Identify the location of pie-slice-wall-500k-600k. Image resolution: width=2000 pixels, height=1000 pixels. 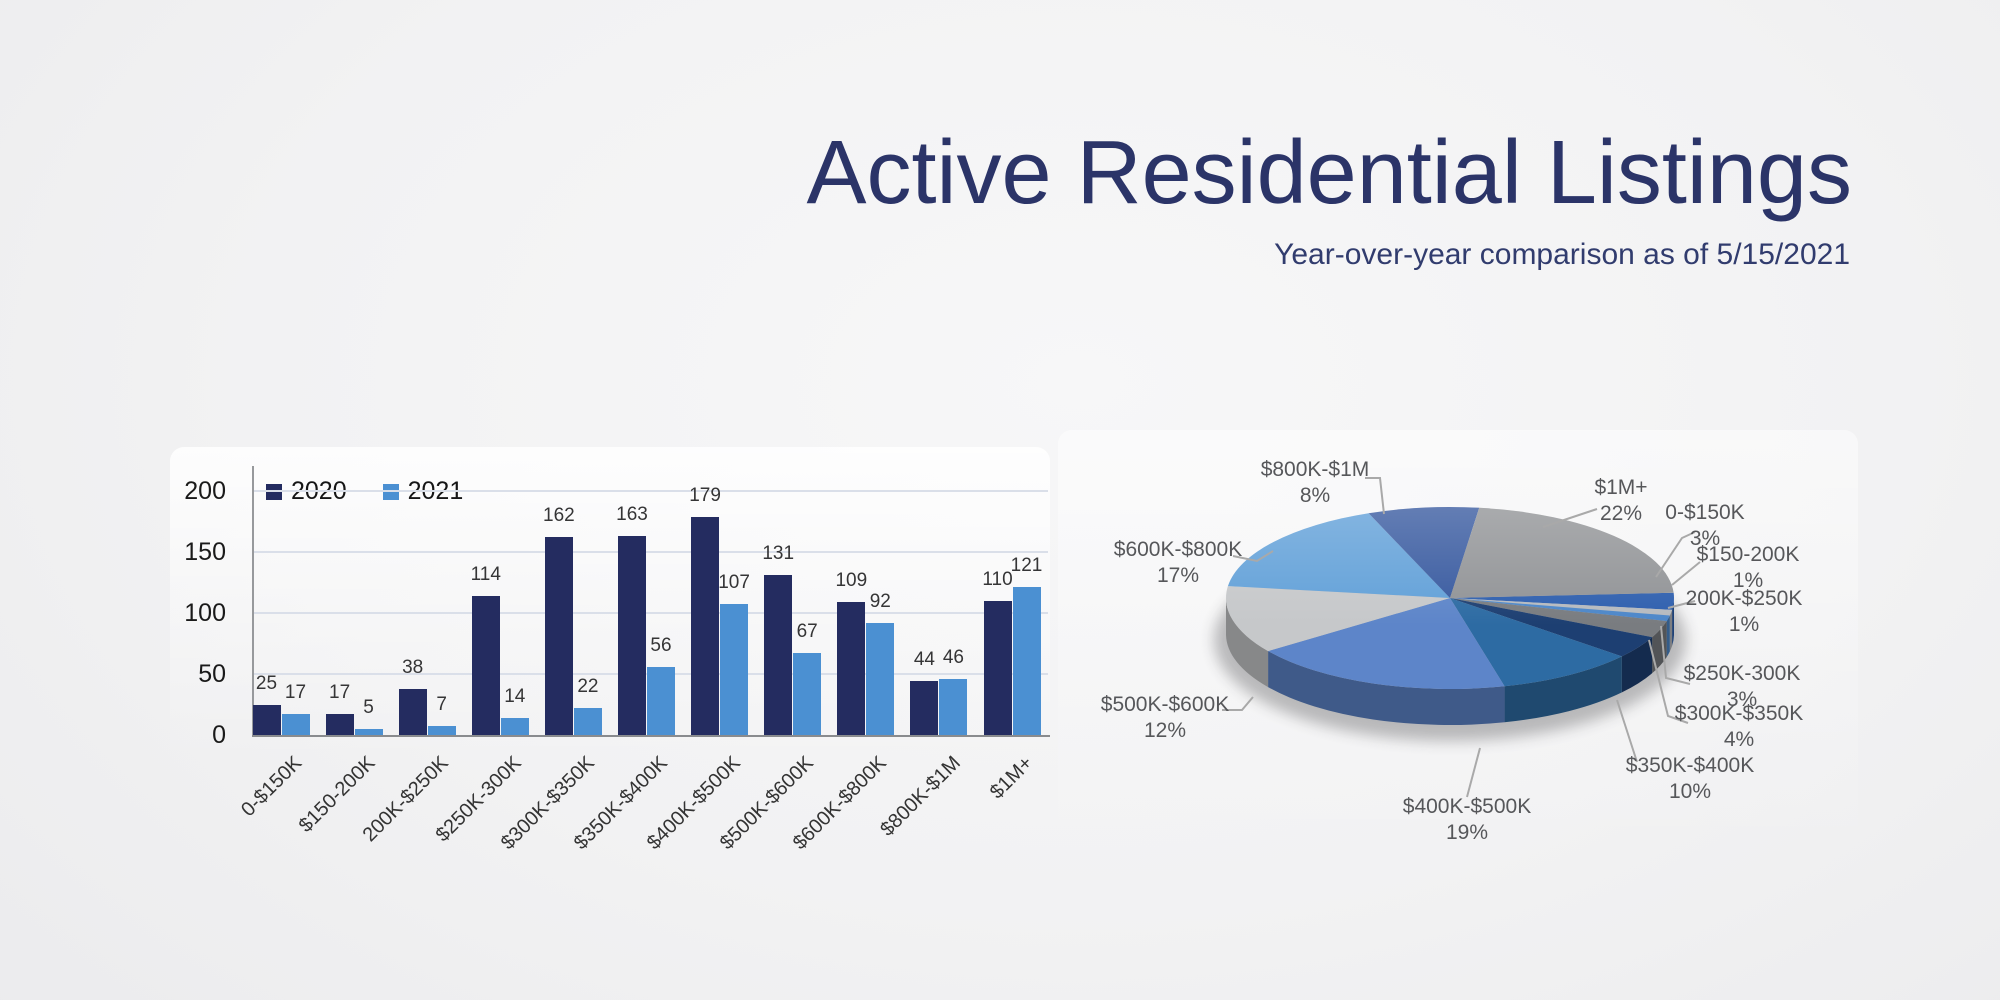
(1247, 643).